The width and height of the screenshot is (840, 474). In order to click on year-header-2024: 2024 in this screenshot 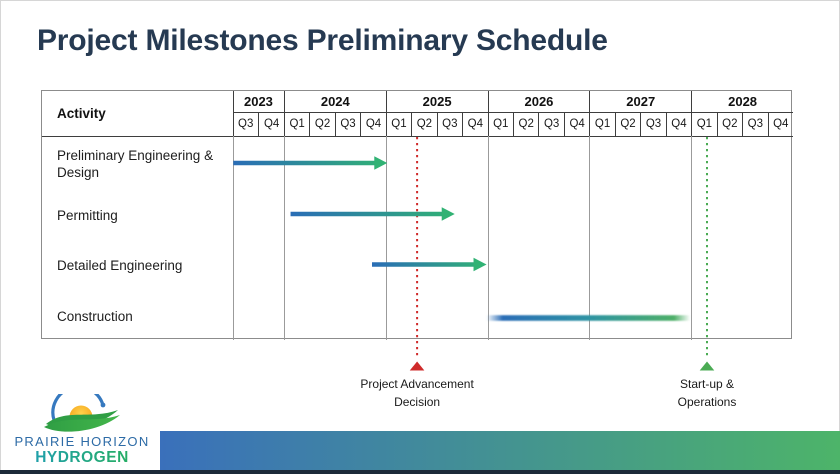, I will do `click(334, 101)`.